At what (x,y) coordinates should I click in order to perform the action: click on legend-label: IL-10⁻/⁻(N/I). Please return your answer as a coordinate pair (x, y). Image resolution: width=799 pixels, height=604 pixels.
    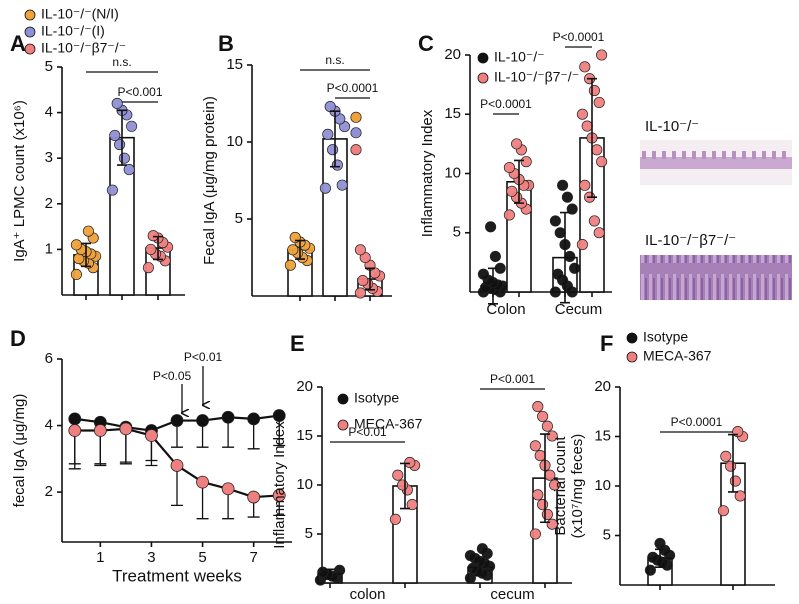
    Looking at the image, I should click on (80, 14).